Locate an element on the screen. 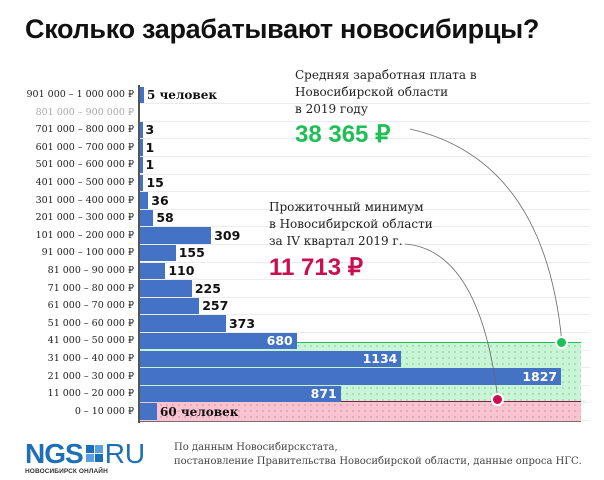 This screenshot has height=480, width=604. category-label: 301 000 – 400 000 ₽ is located at coordinates (84, 200).